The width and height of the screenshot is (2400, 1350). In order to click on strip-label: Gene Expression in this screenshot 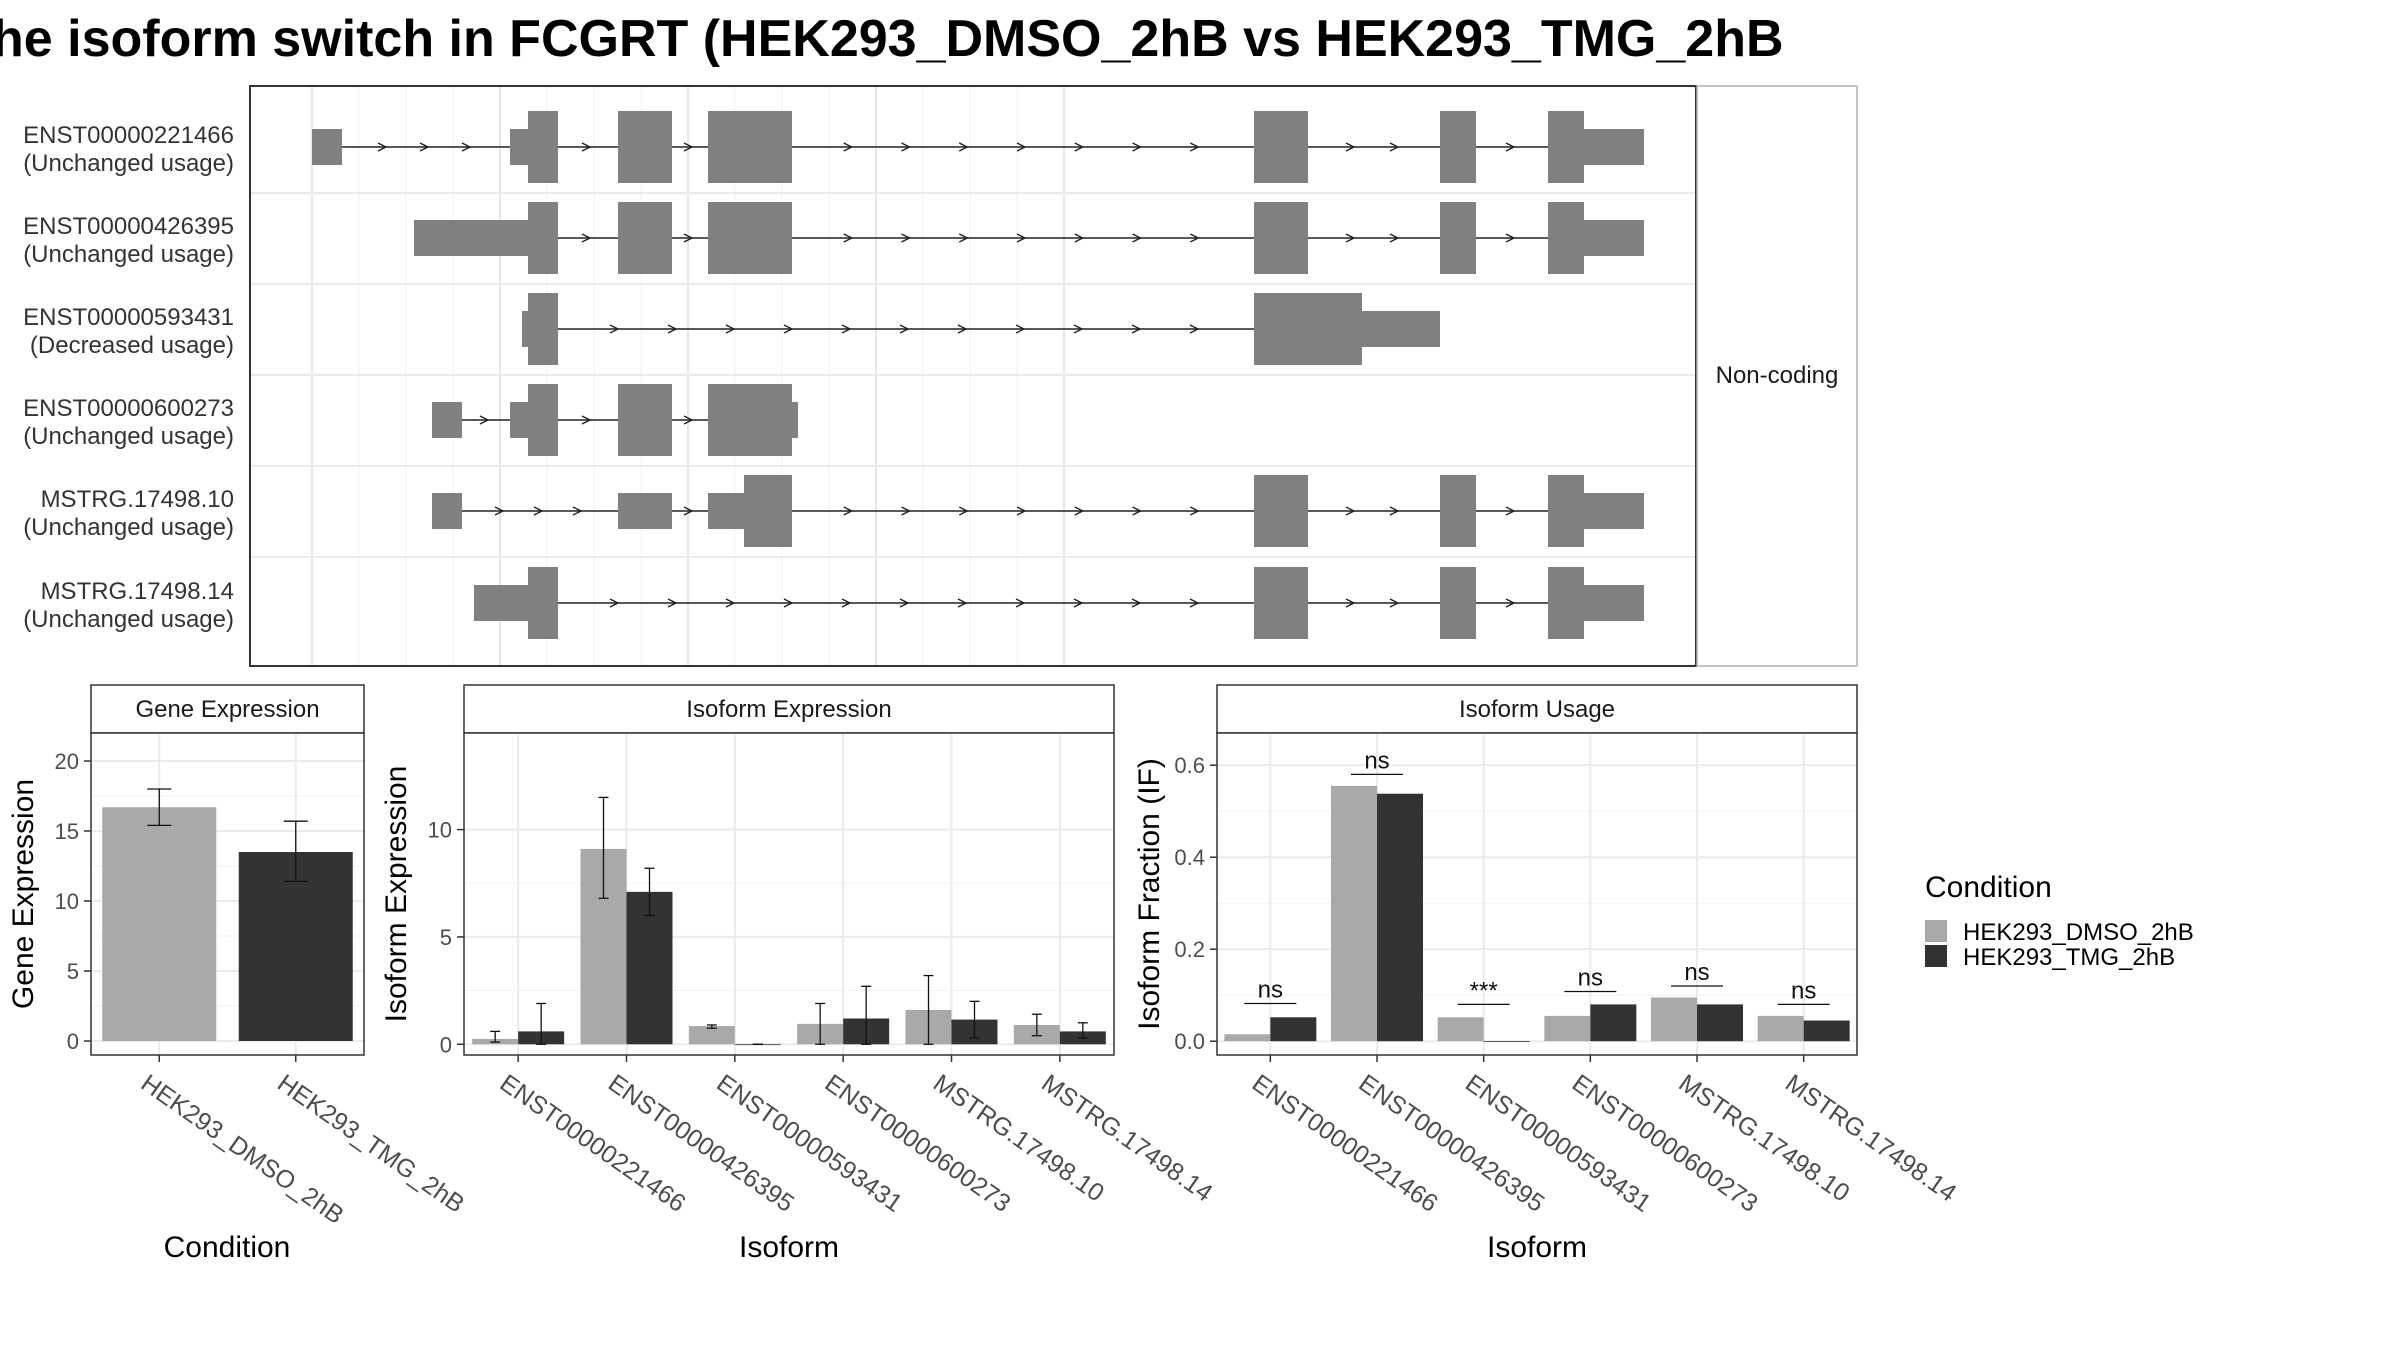, I will do `click(227, 709)`.